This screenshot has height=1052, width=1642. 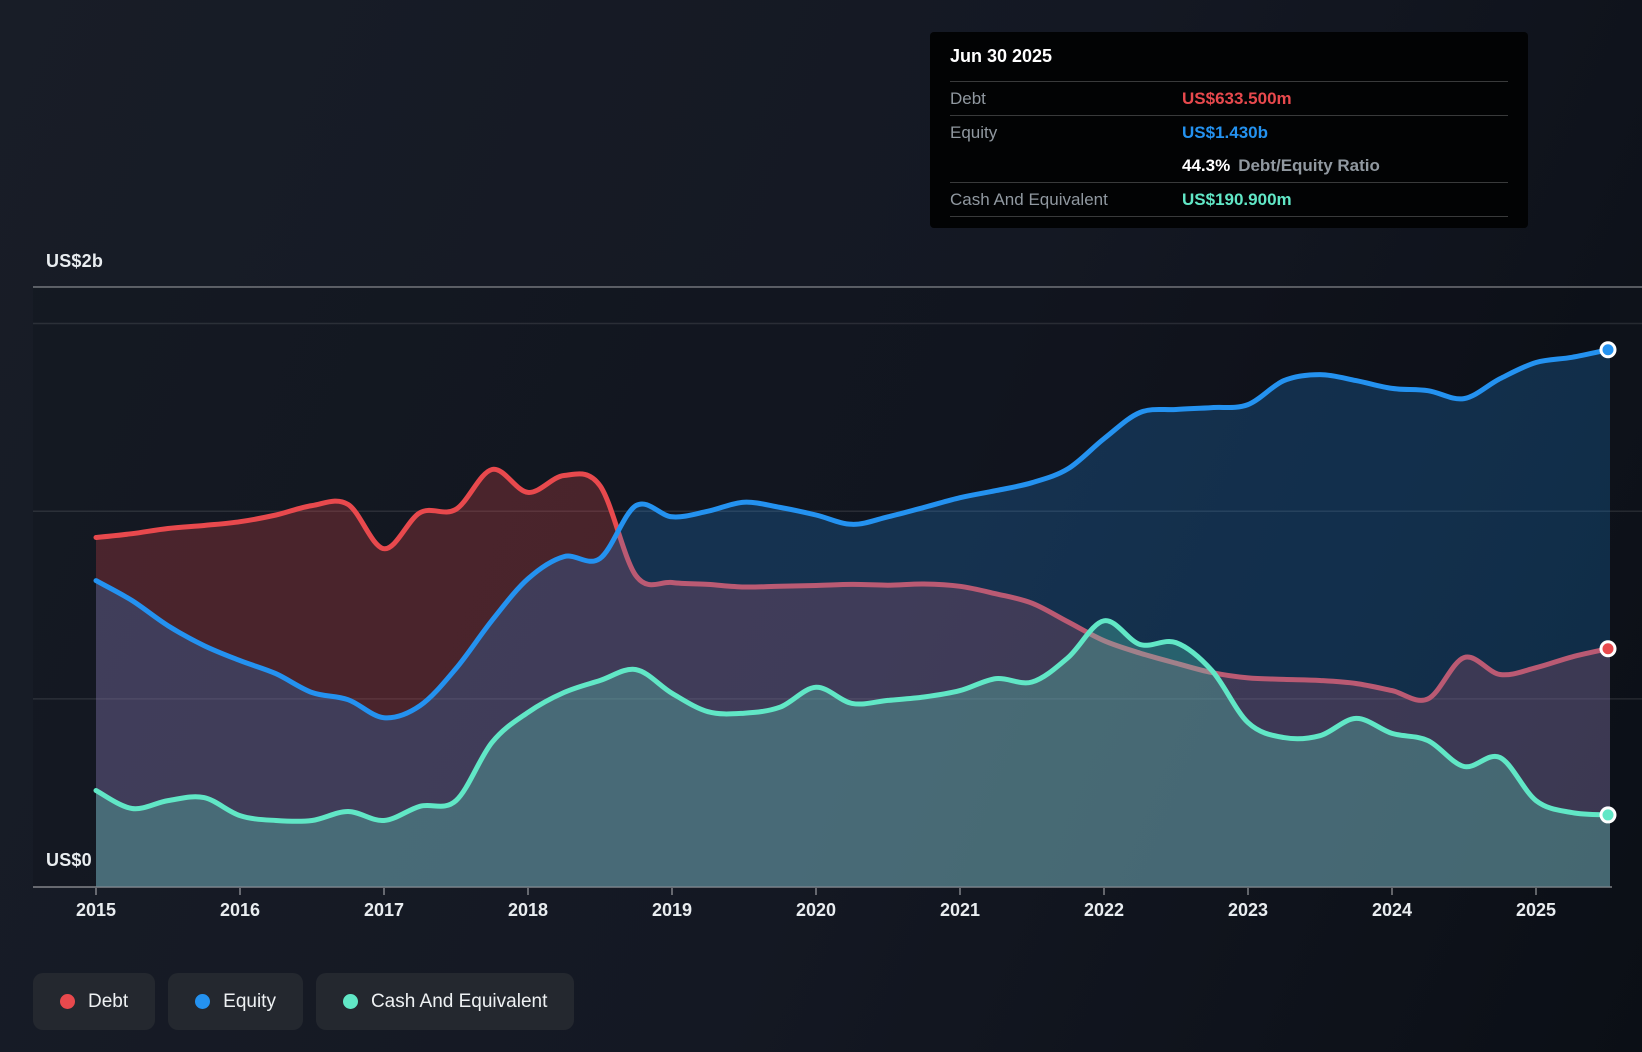 What do you see at coordinates (528, 910) in the screenshot?
I see `x-tick-label: 2018` at bounding box center [528, 910].